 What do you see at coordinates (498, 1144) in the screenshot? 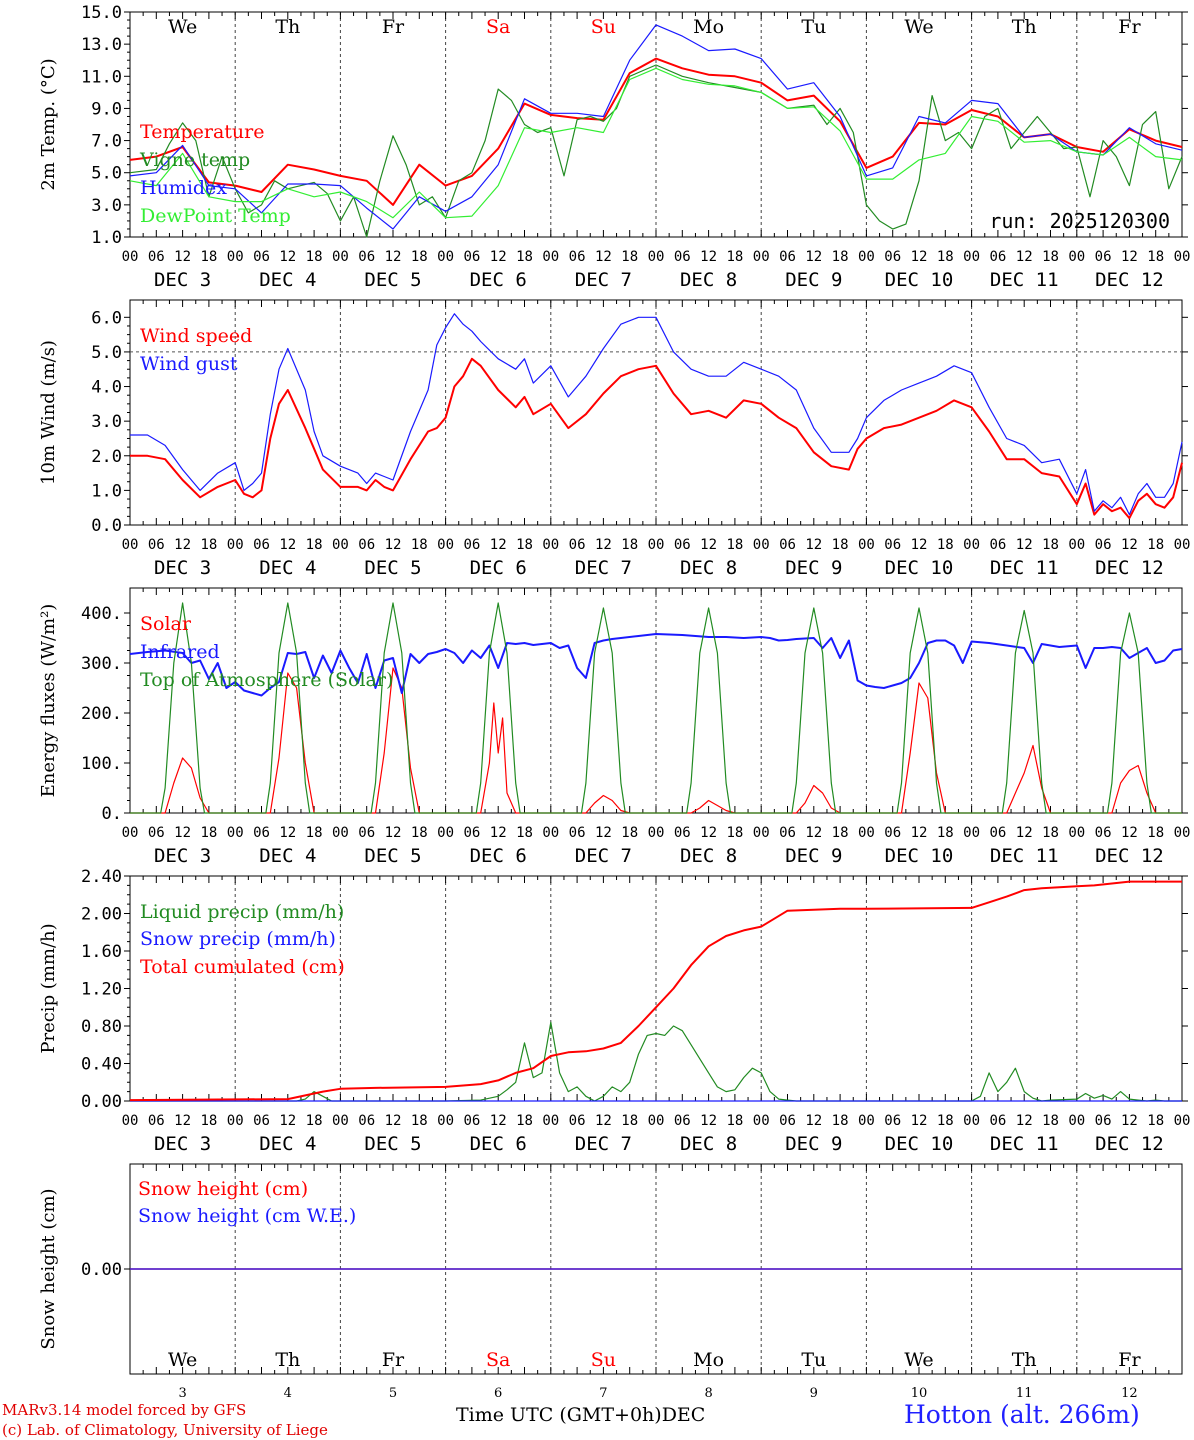
I see `date-label: DEC 6` at bounding box center [498, 1144].